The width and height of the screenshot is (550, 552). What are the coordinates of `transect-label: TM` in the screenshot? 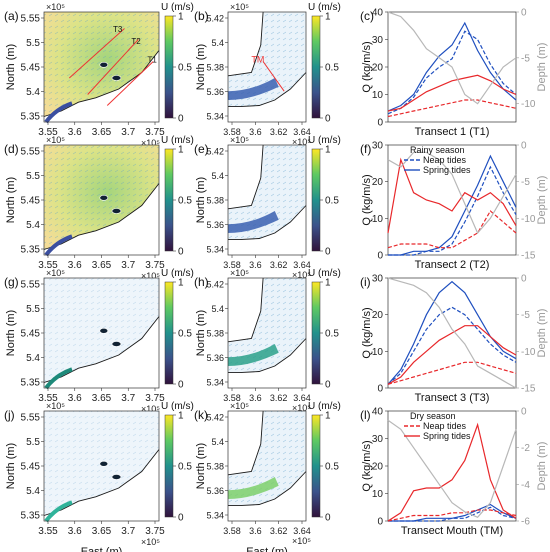 It's located at (257, 60).